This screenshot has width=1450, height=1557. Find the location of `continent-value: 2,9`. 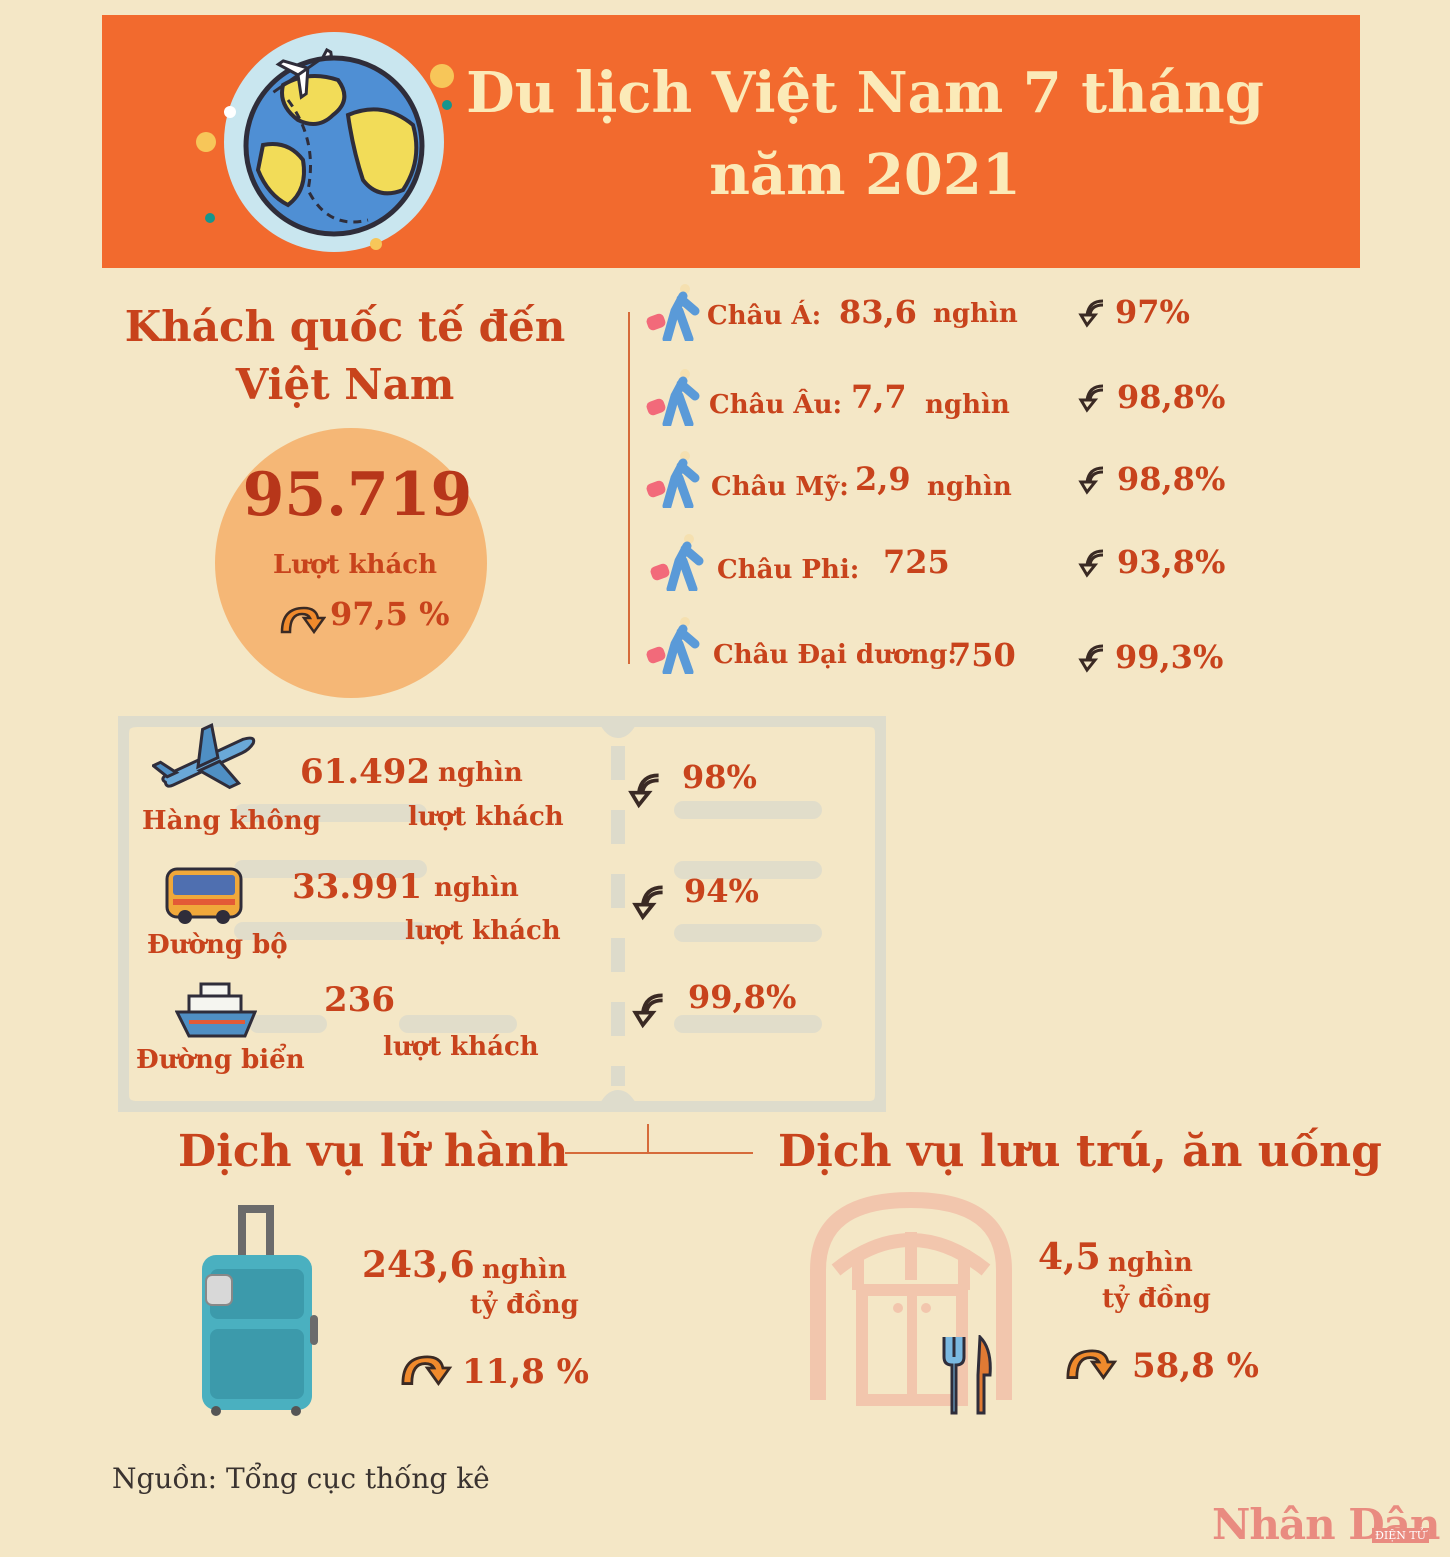

continent-value: 2,9 is located at coordinates (883, 479).